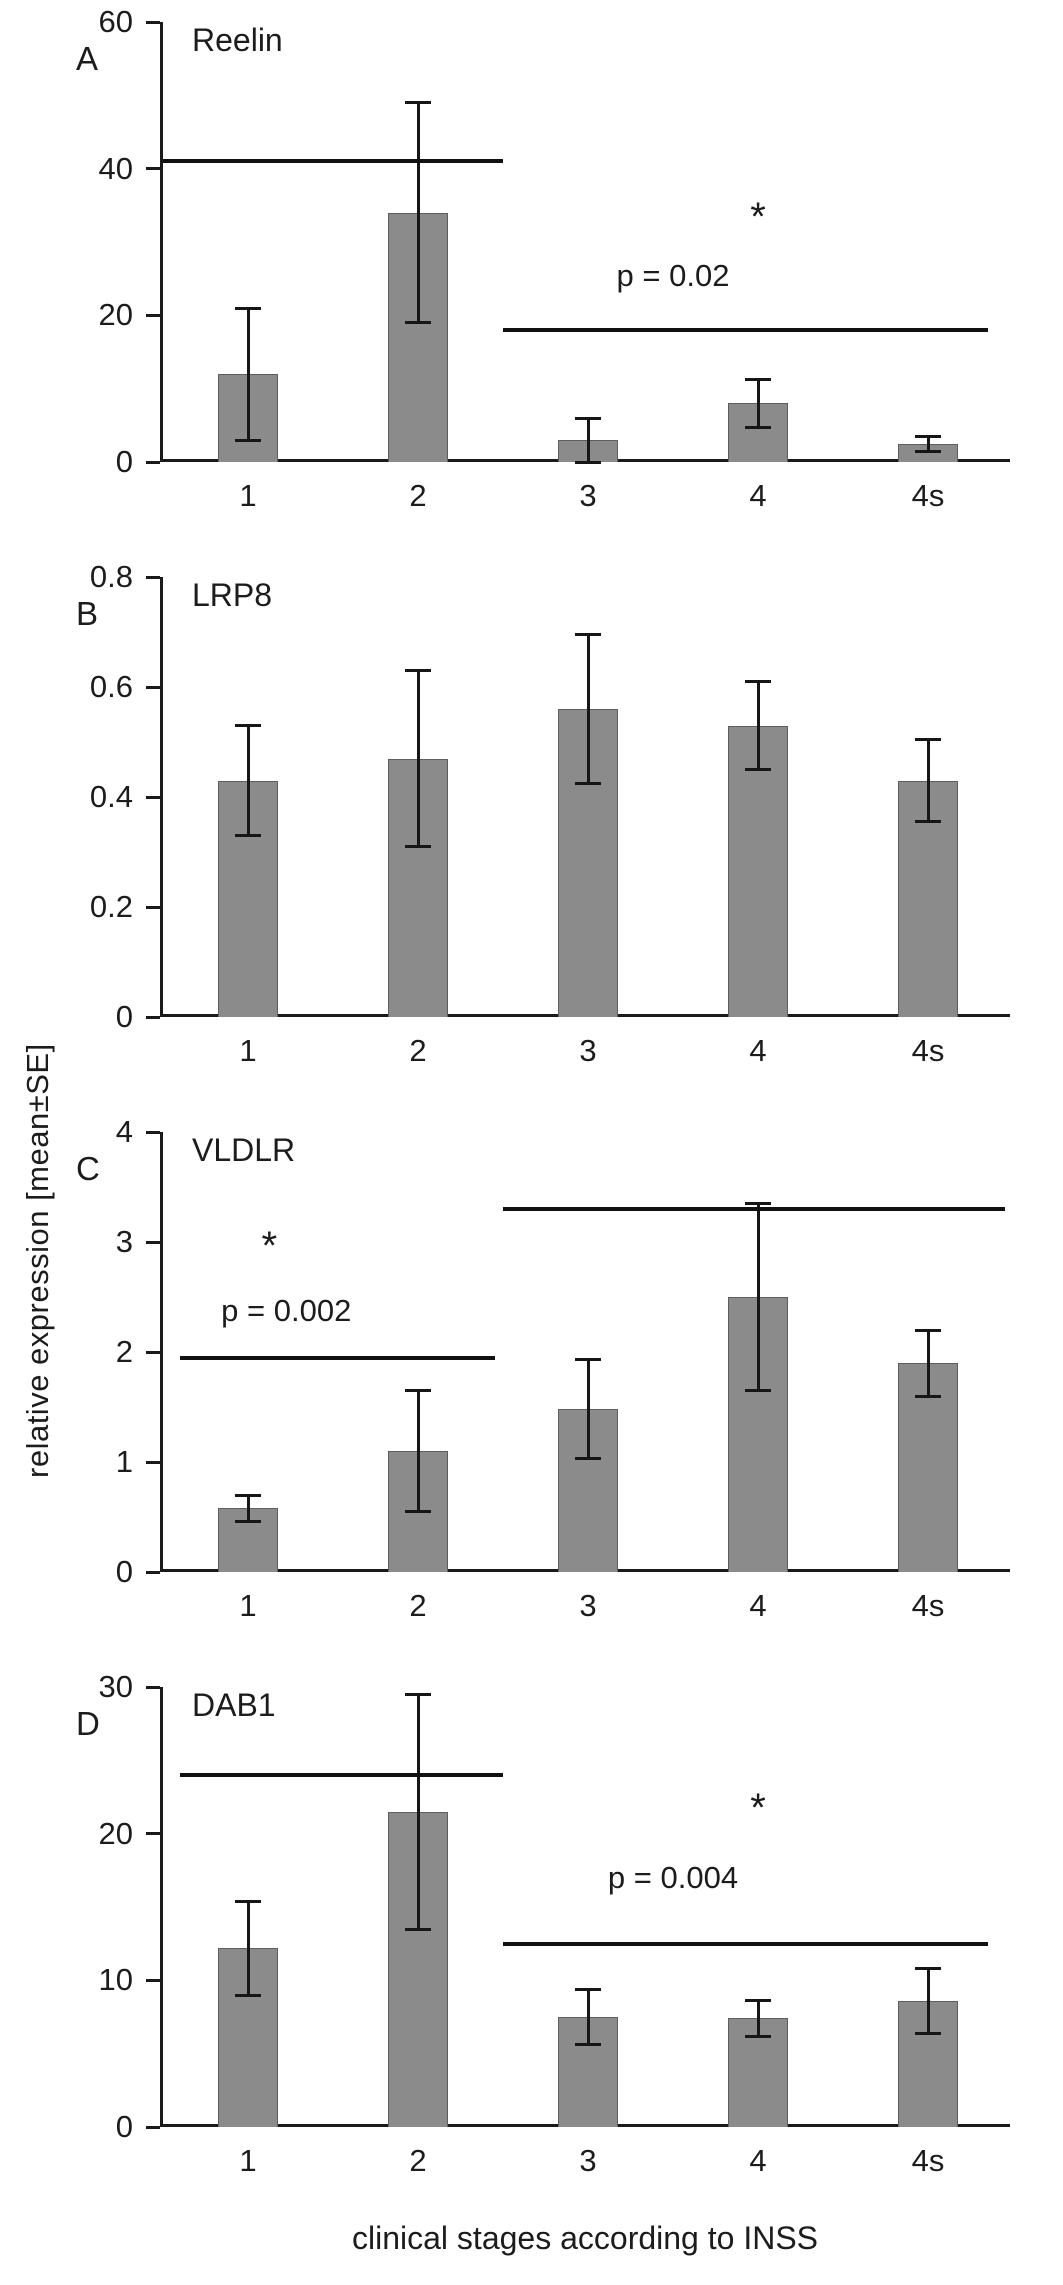 The image size is (1063, 2285). I want to click on y-tick-label: 4, so click(124, 1131).